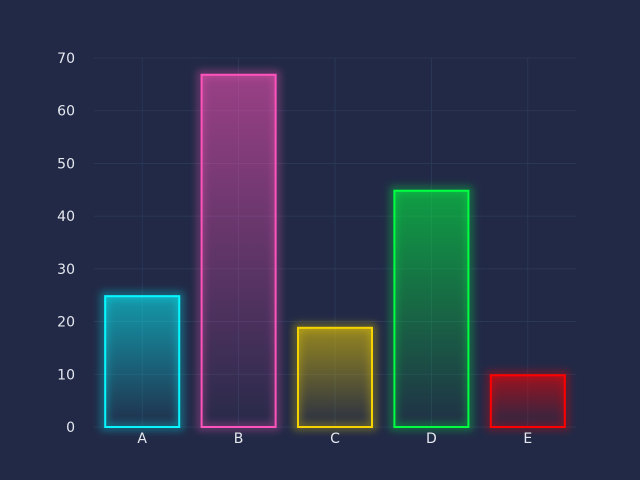 This screenshot has height=480, width=640. I want to click on bar-A, so click(142, 361).